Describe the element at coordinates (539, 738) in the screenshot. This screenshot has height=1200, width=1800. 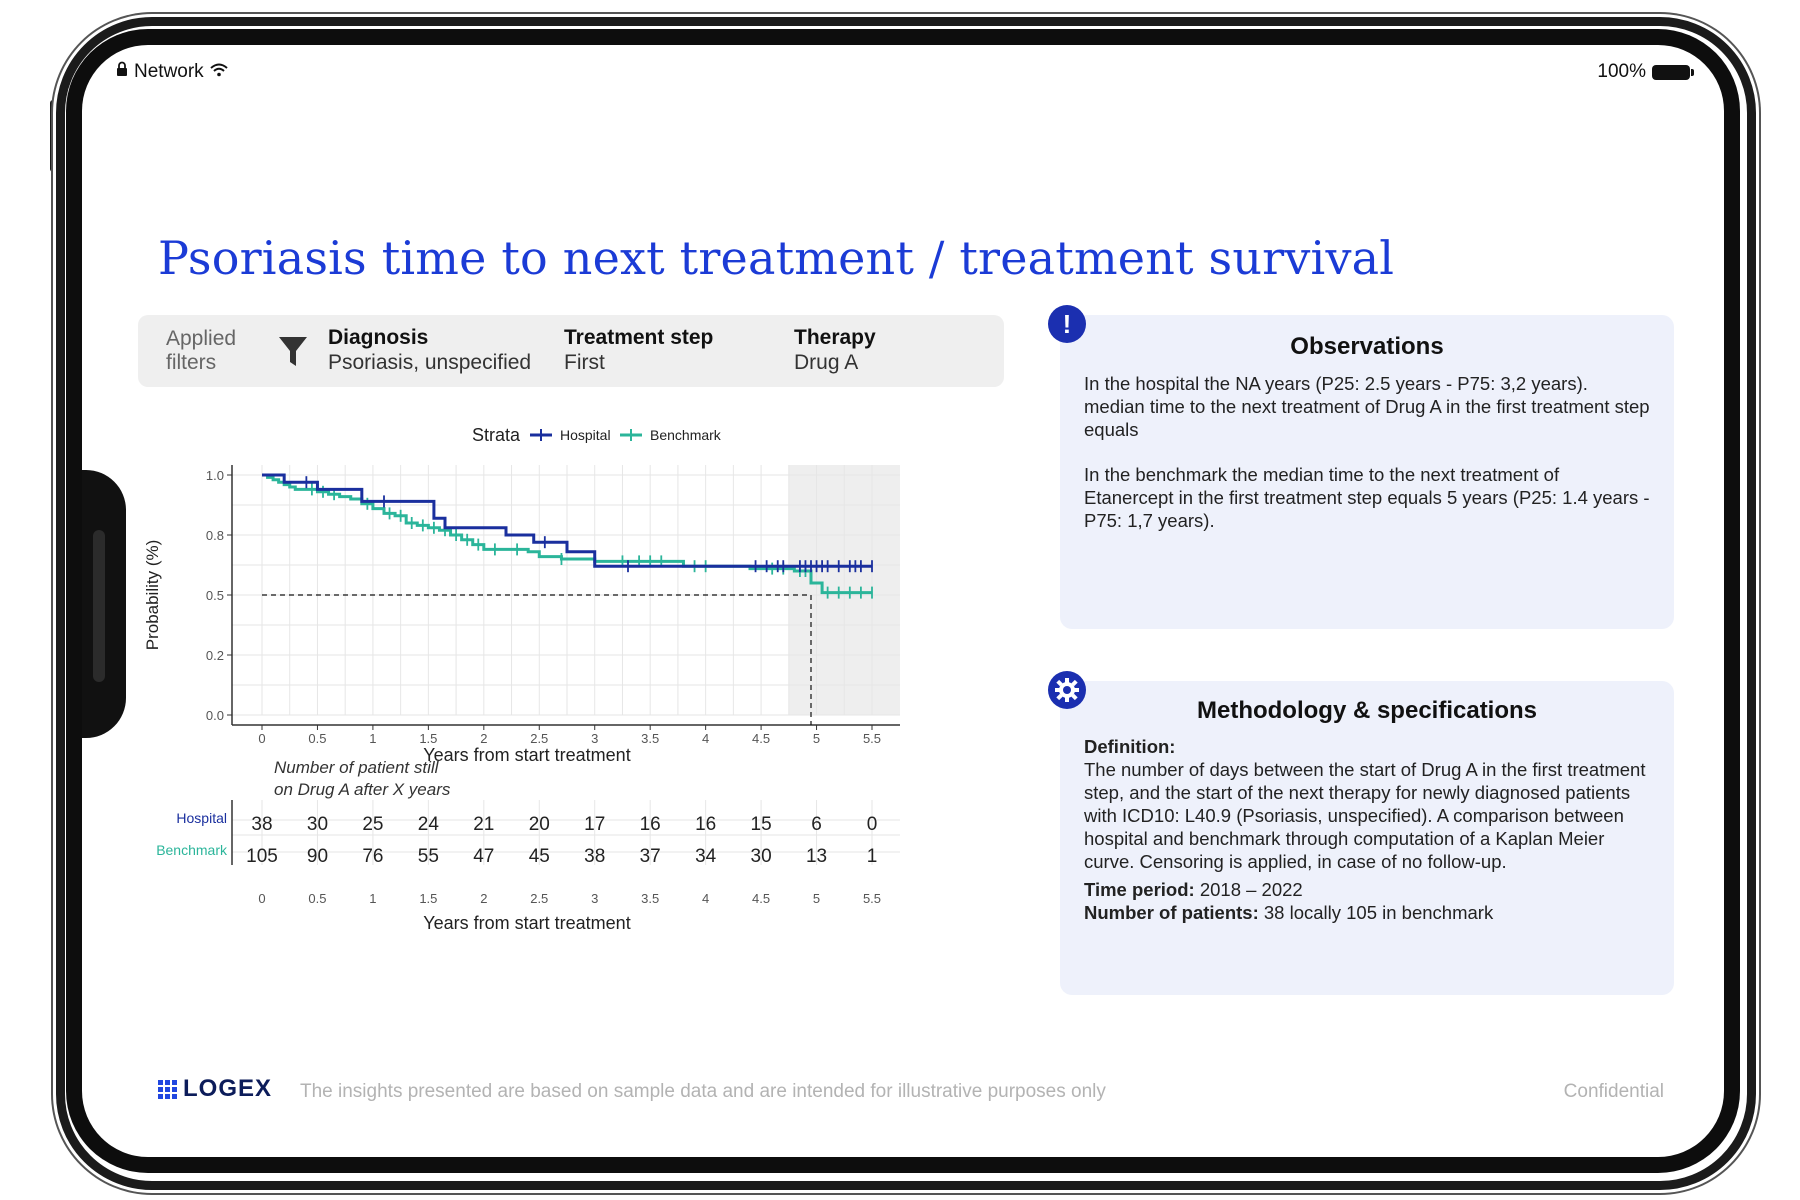
I see `x-tick-label: 2.5` at that location.